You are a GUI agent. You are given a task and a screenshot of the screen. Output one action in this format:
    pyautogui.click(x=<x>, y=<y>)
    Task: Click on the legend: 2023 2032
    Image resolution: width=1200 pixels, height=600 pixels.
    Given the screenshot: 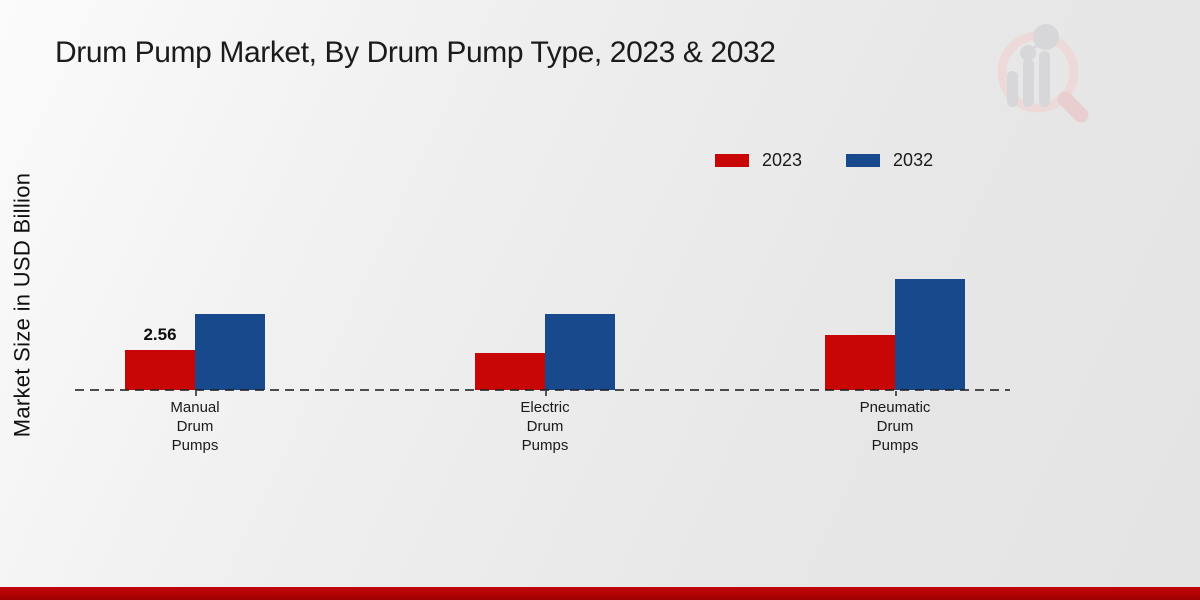 What is the action you would take?
    pyautogui.click(x=824, y=160)
    